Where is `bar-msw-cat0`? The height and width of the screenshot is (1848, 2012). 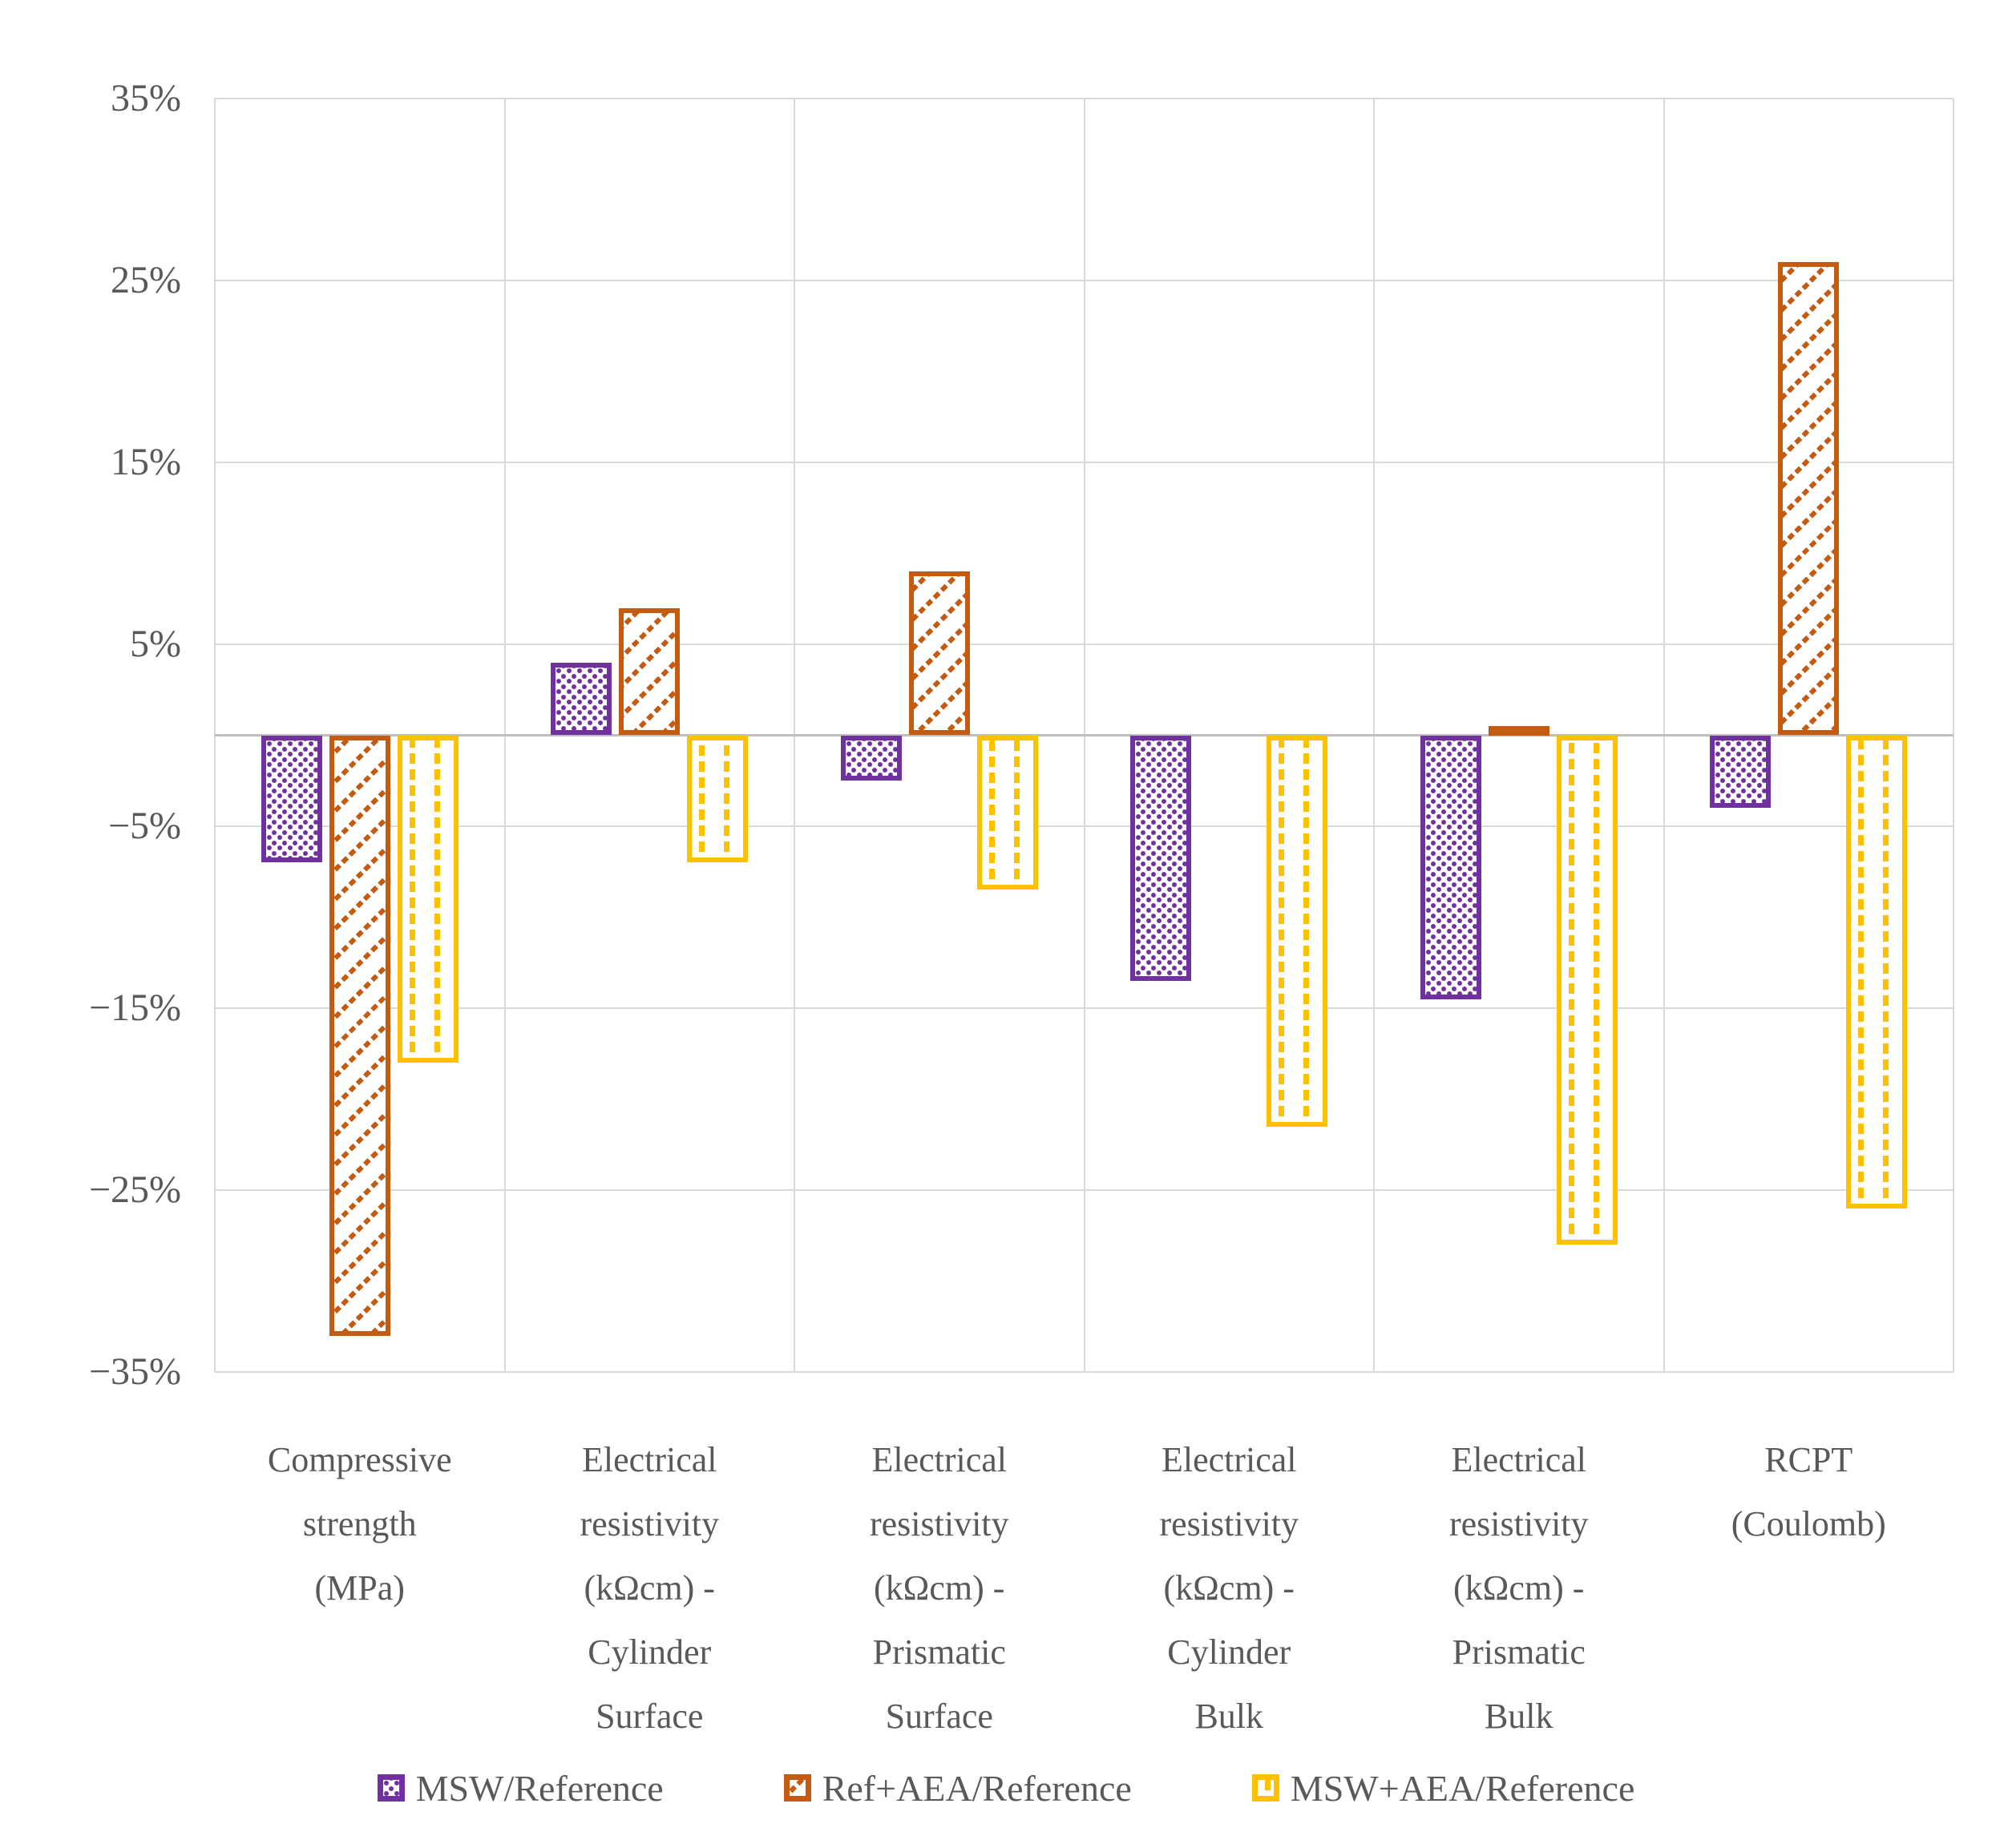 bar-msw-cat0 is located at coordinates (291, 799).